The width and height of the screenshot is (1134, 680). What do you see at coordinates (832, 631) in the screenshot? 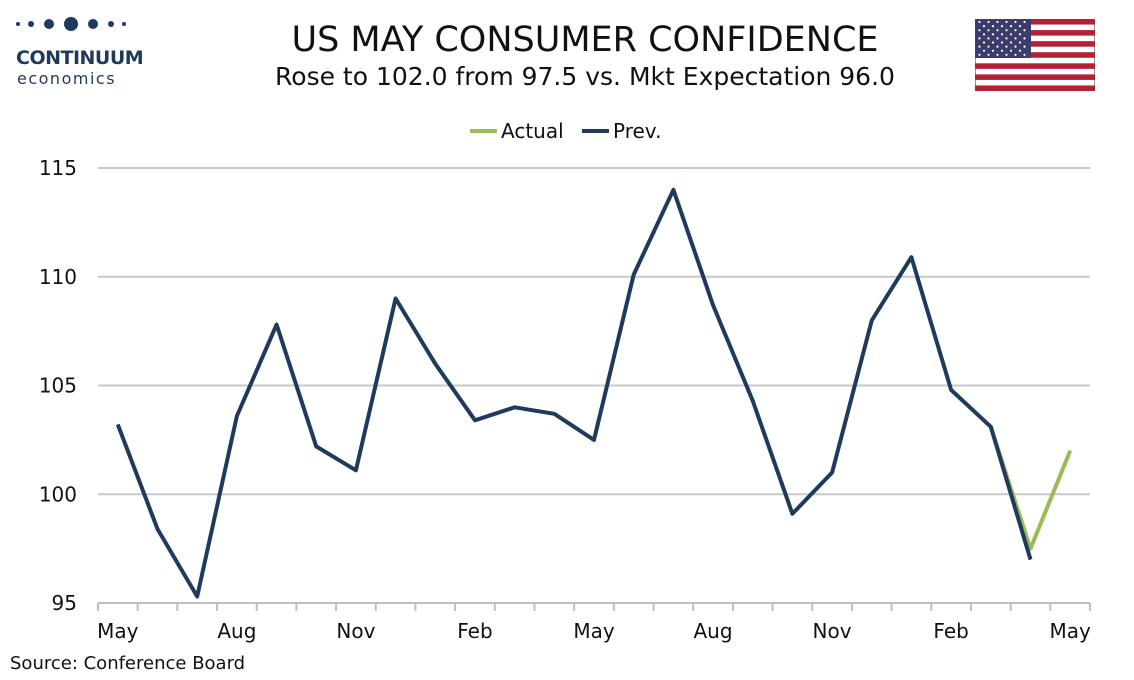
I see `x-tick-label: Nov` at bounding box center [832, 631].